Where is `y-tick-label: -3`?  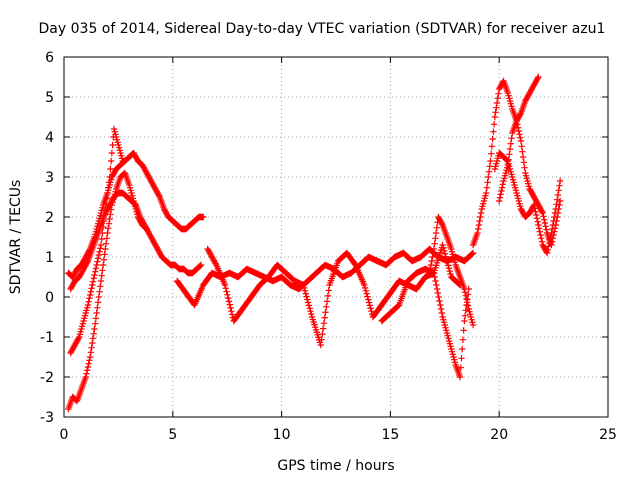 y-tick-label: -3 is located at coordinates (47, 418).